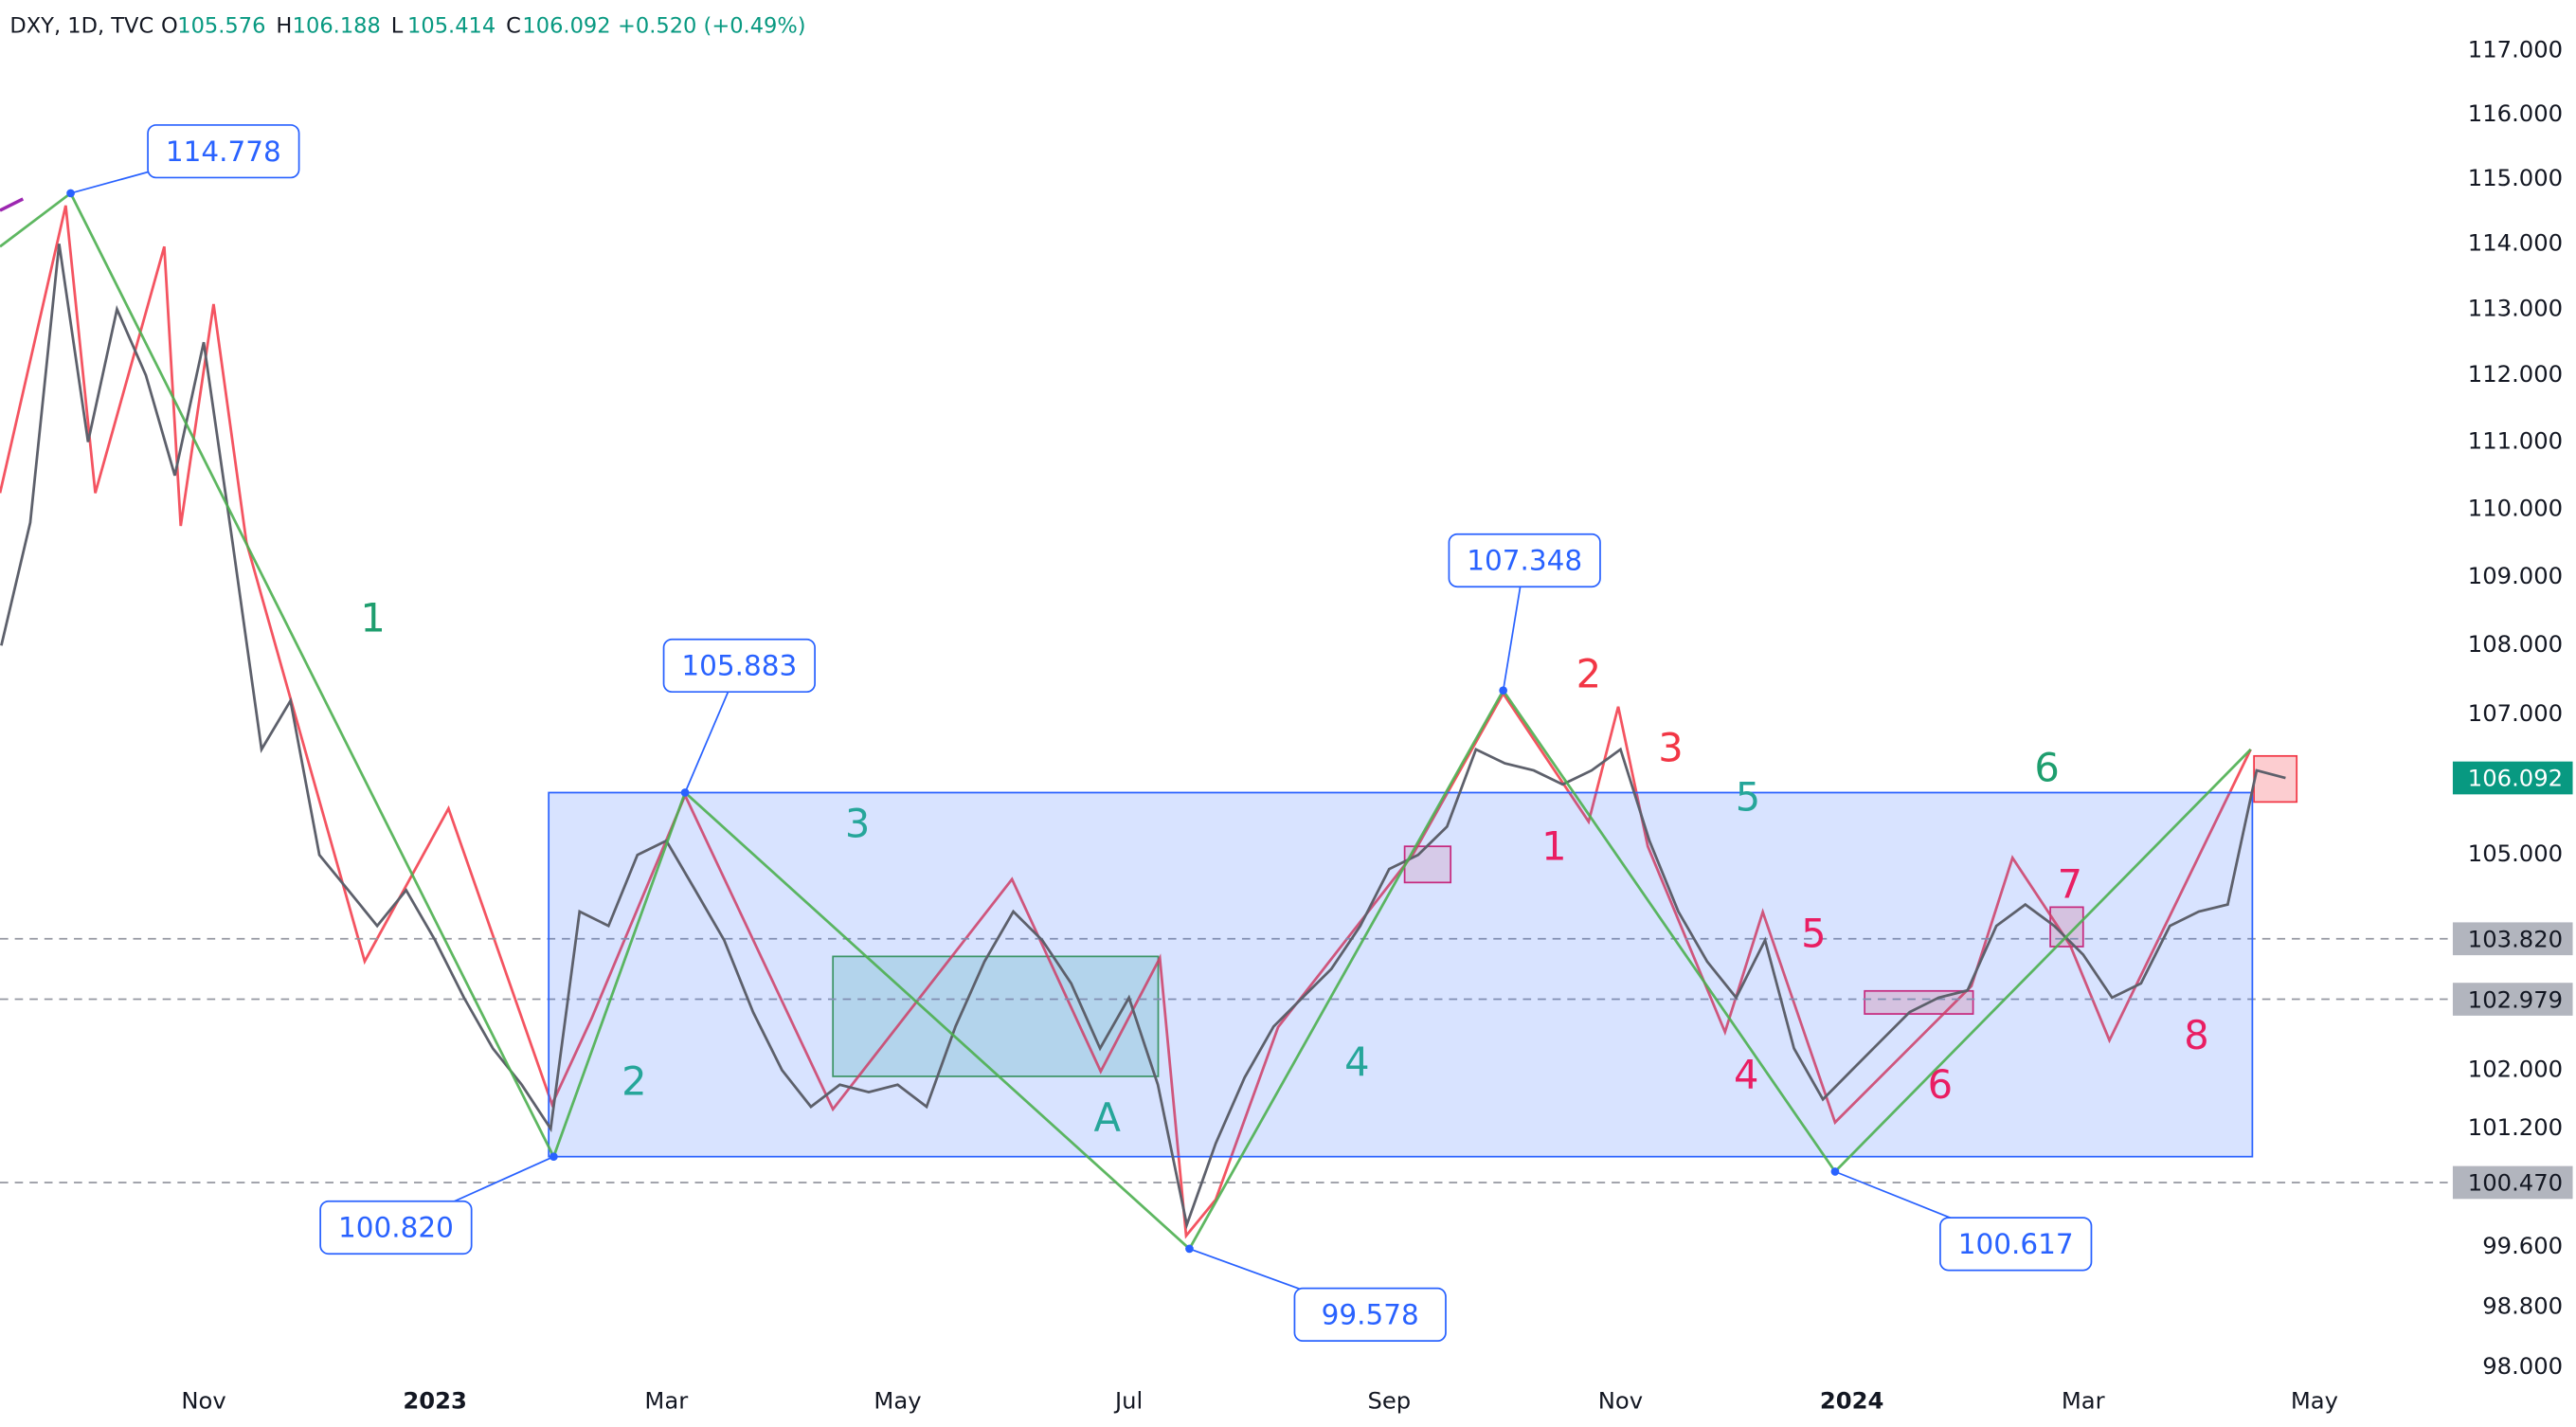 This screenshot has width=2576, height=1427. What do you see at coordinates (2275, 779) in the screenshot?
I see `zone-box` at bounding box center [2275, 779].